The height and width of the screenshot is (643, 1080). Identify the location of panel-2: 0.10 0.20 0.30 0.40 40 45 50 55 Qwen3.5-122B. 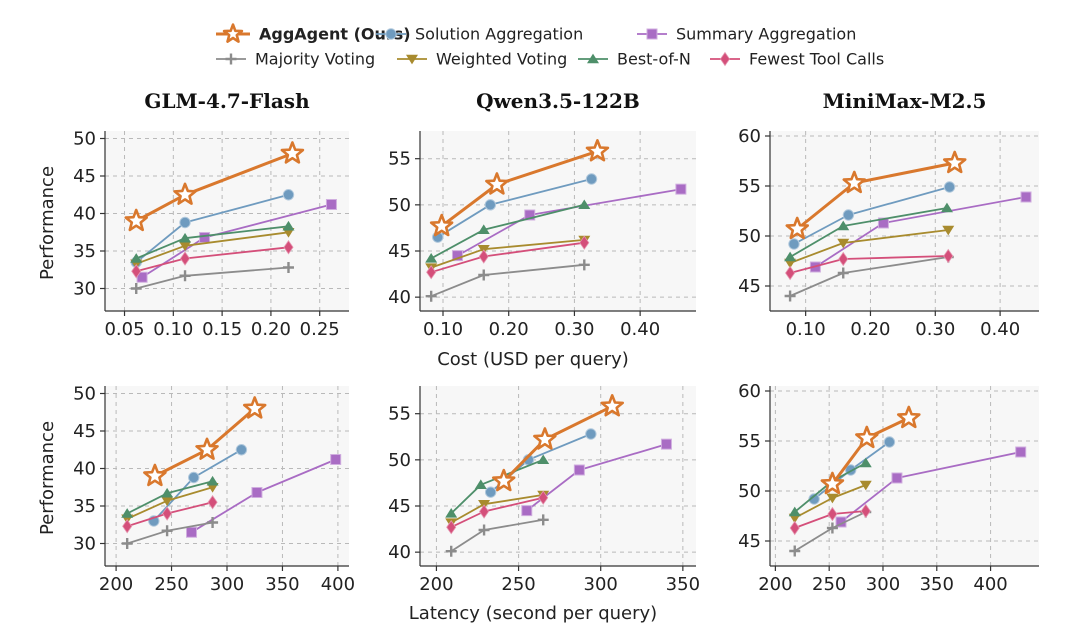
(542, 214).